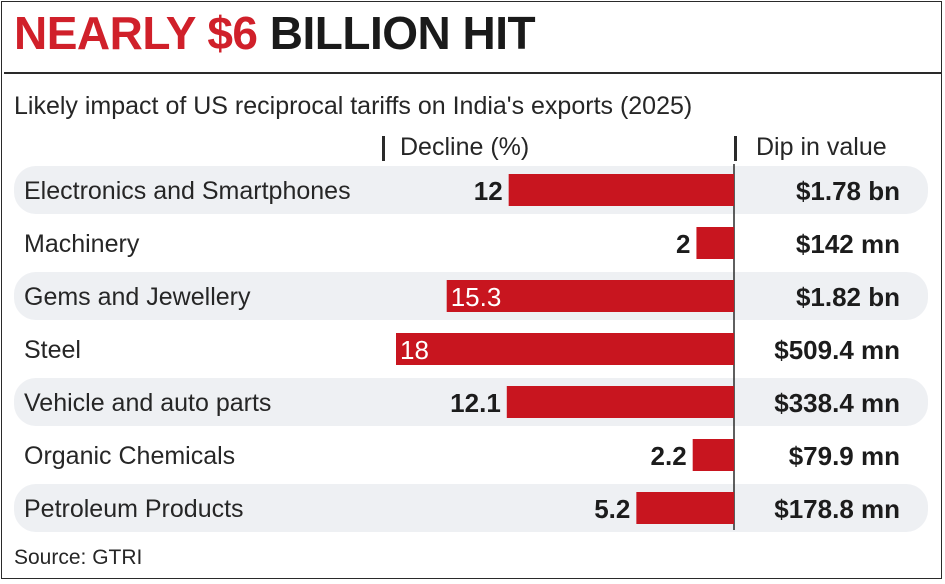 This screenshot has width=945, height=584. I want to click on dip-value-label: $1.82 bn, so click(848, 297).